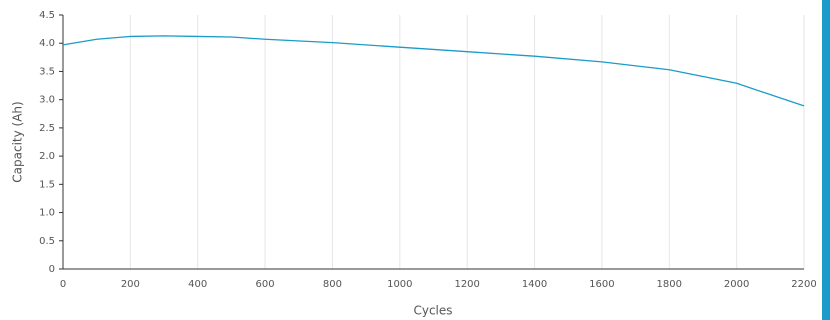 This screenshot has width=830, height=320. Describe the element at coordinates (803, 284) in the screenshot. I see `x-tick-label: 2200` at that location.